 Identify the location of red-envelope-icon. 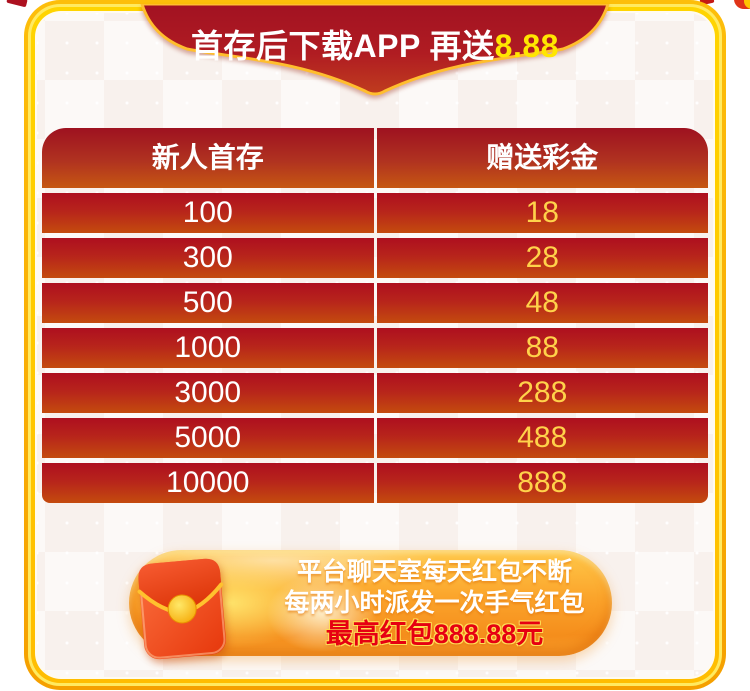
(181, 609).